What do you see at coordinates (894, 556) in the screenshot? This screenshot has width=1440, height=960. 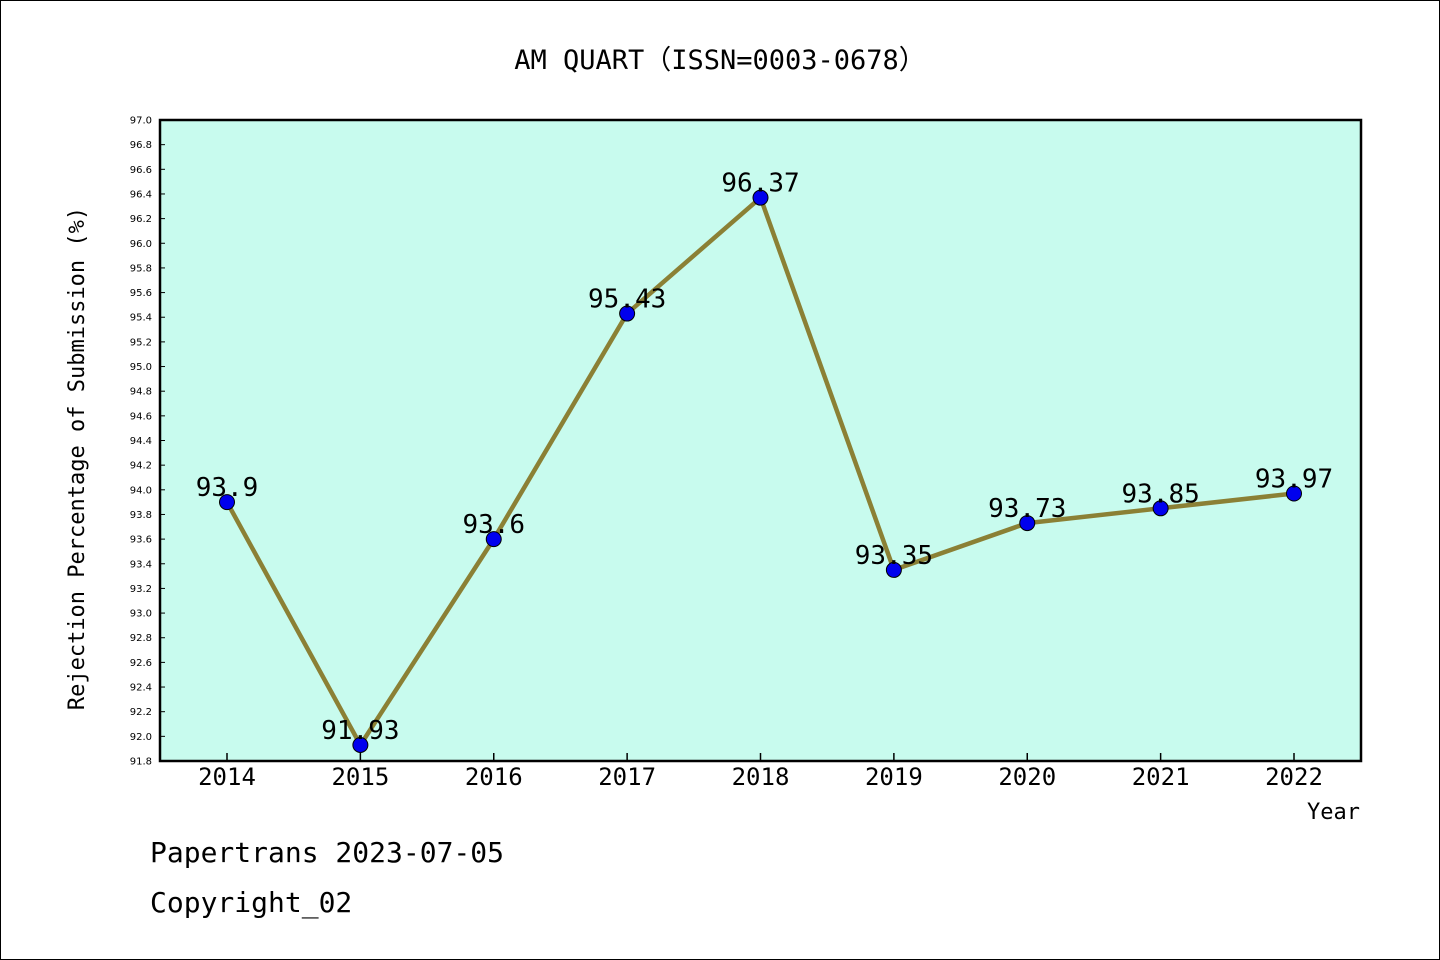 I see `data-label: 93.35` at bounding box center [894, 556].